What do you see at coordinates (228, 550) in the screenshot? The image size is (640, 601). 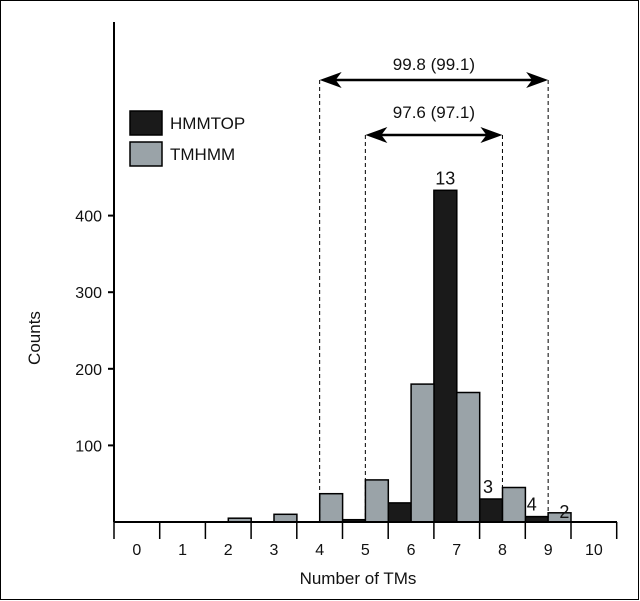 I see `x-tick-label: 2` at bounding box center [228, 550].